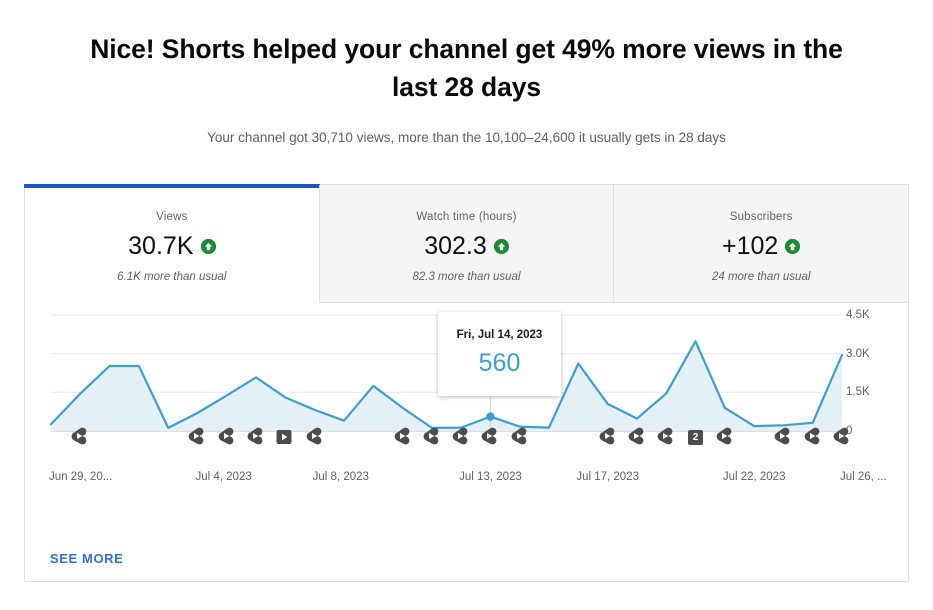 The height and width of the screenshot is (610, 933). I want to click on tab-subscribers: Subscribers +102 24 more than usual, so click(761, 244).